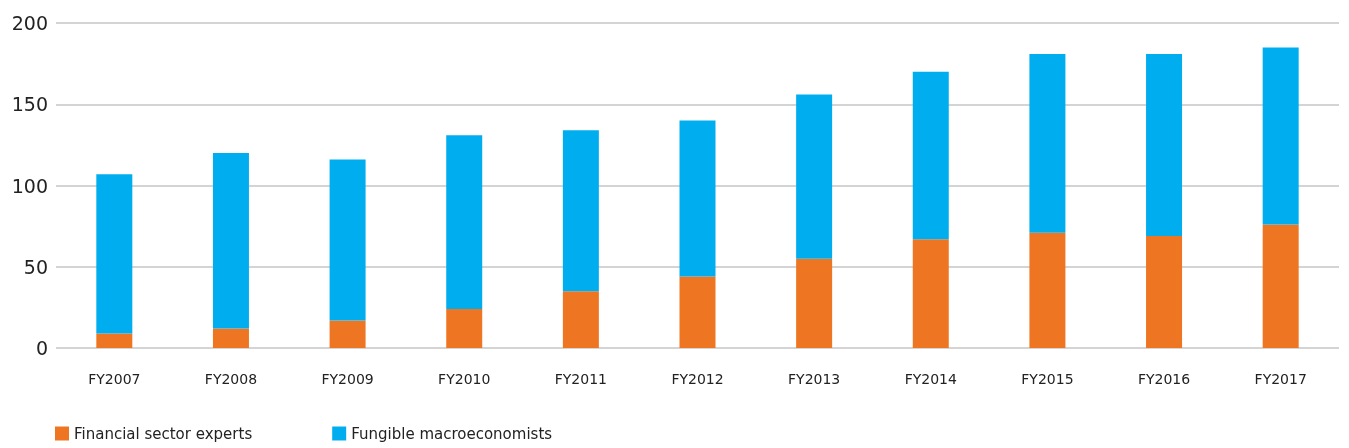 Image resolution: width=1349 pixels, height=448 pixels. I want to click on y-tick-label: 200, so click(29, 23).